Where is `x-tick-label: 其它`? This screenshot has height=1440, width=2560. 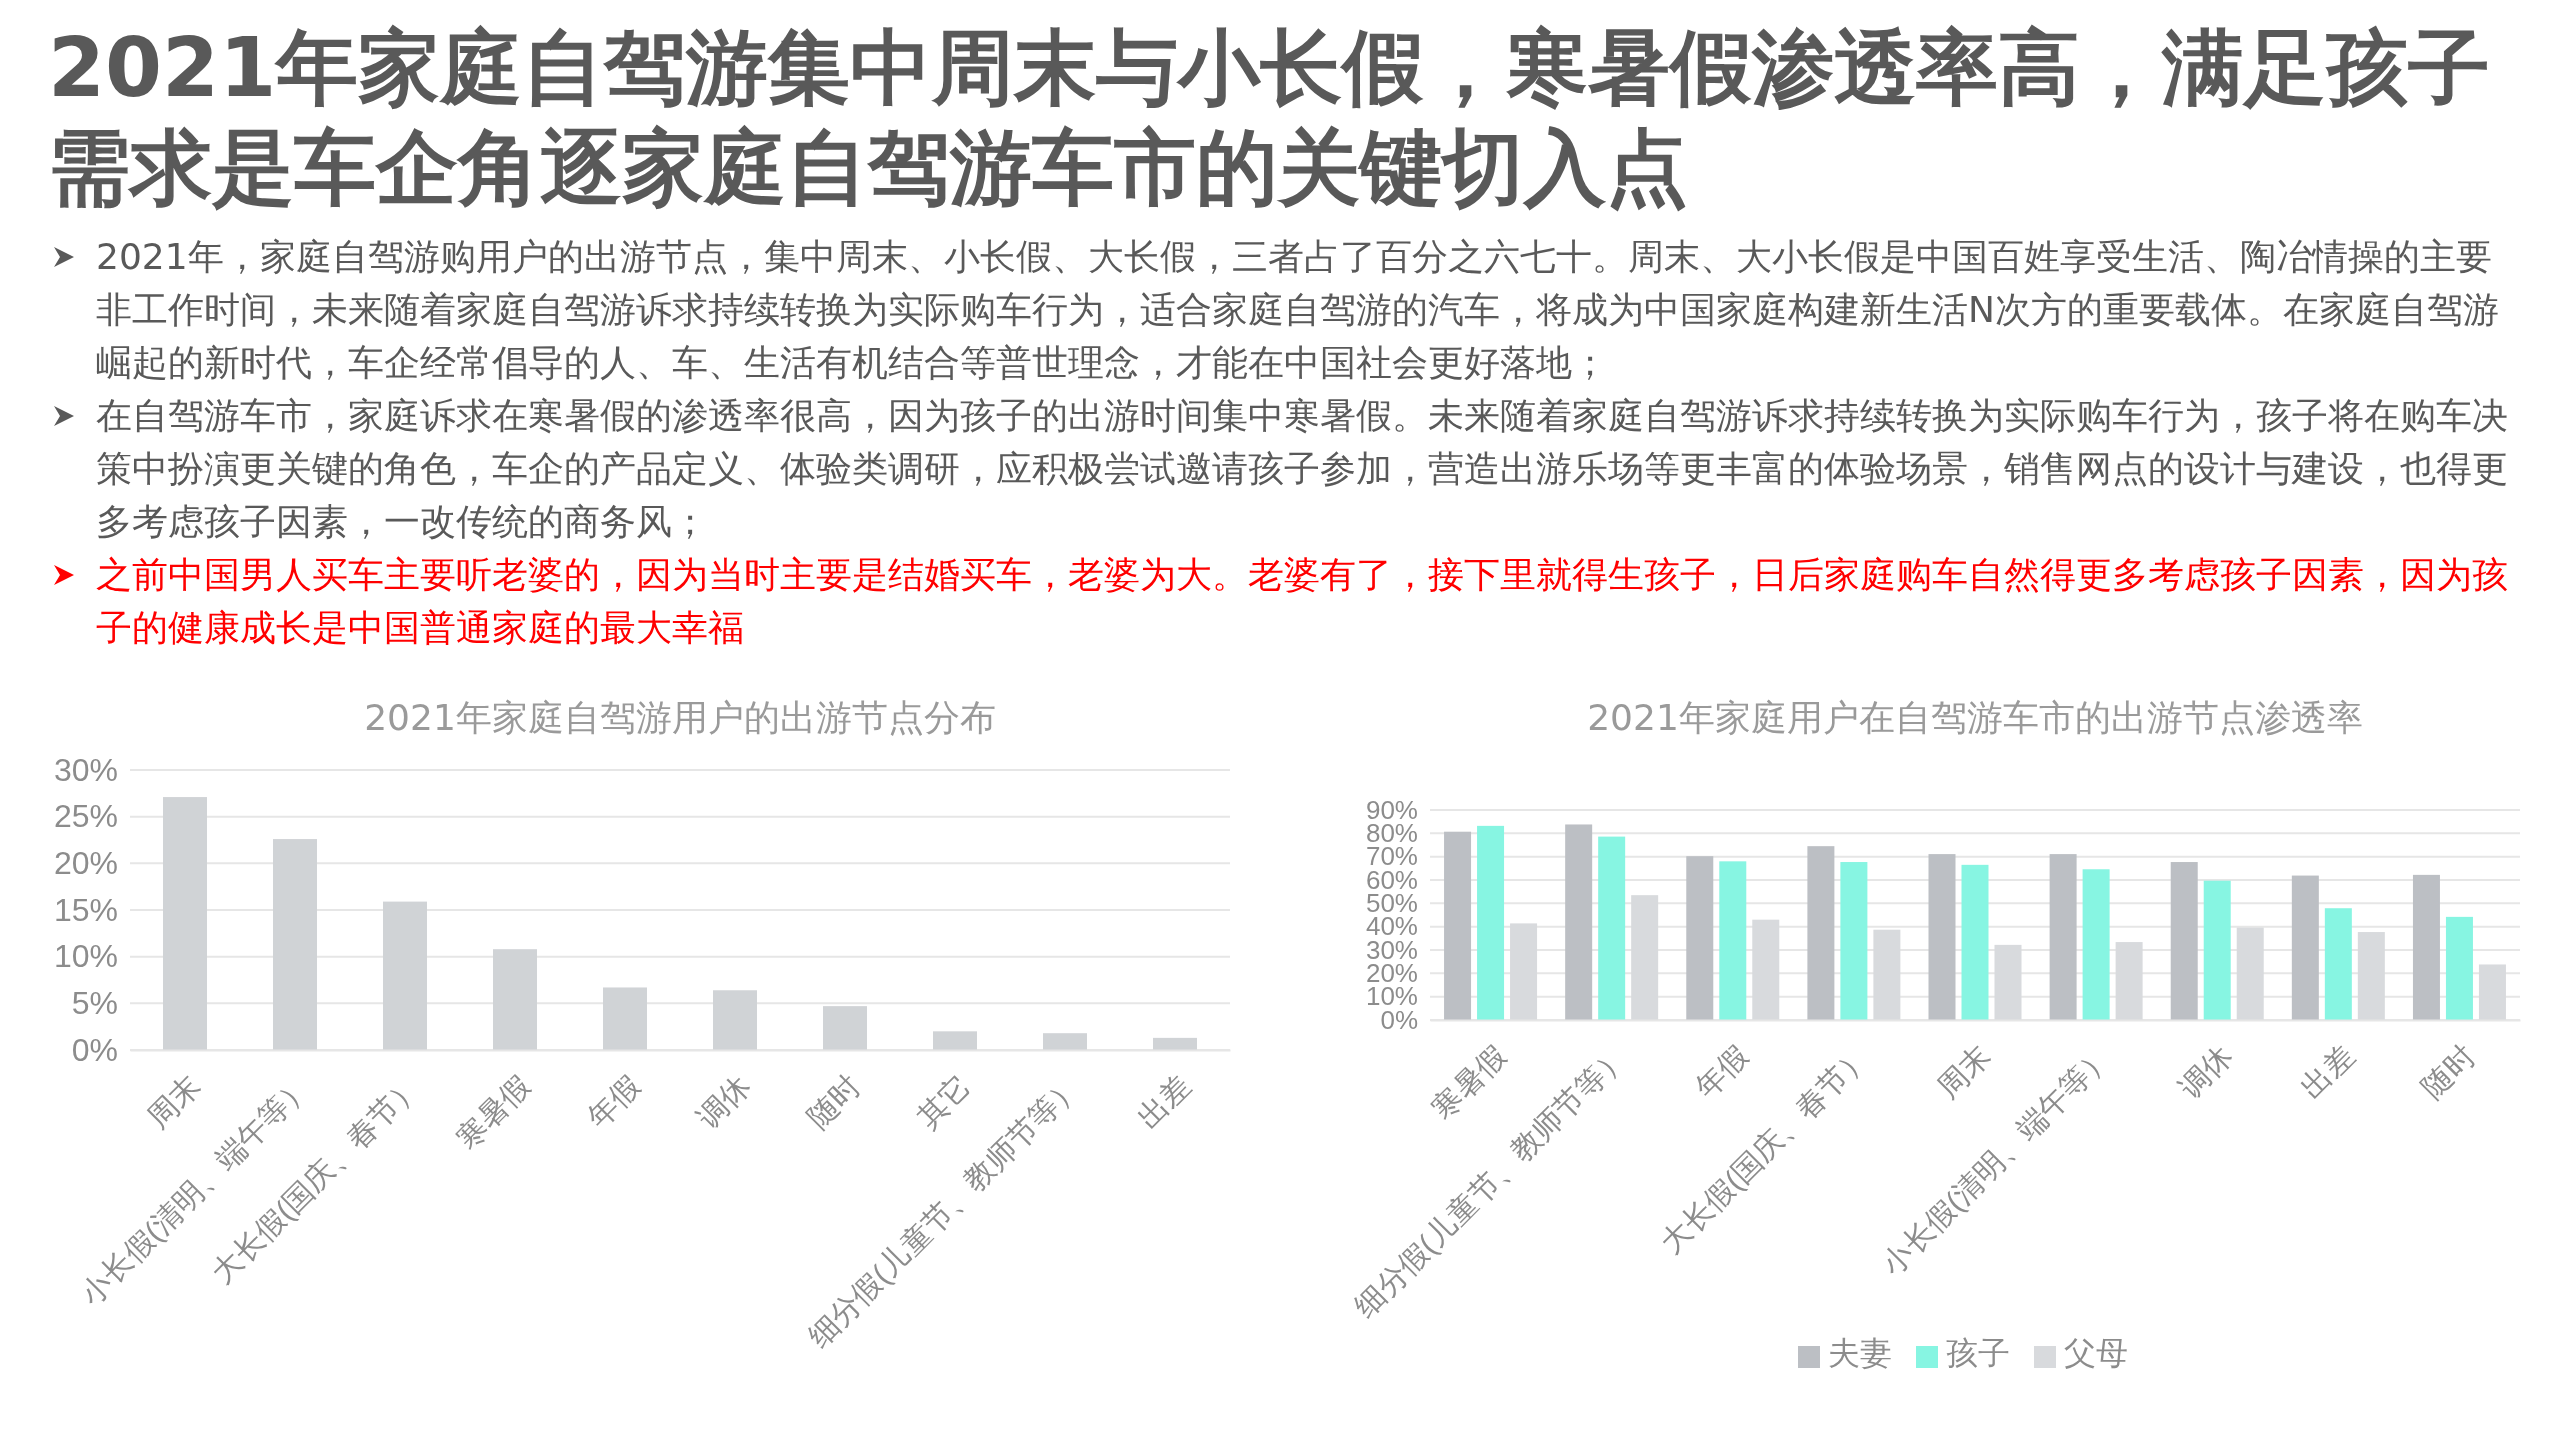 x-tick-label: 其它 is located at coordinates (943, 1101).